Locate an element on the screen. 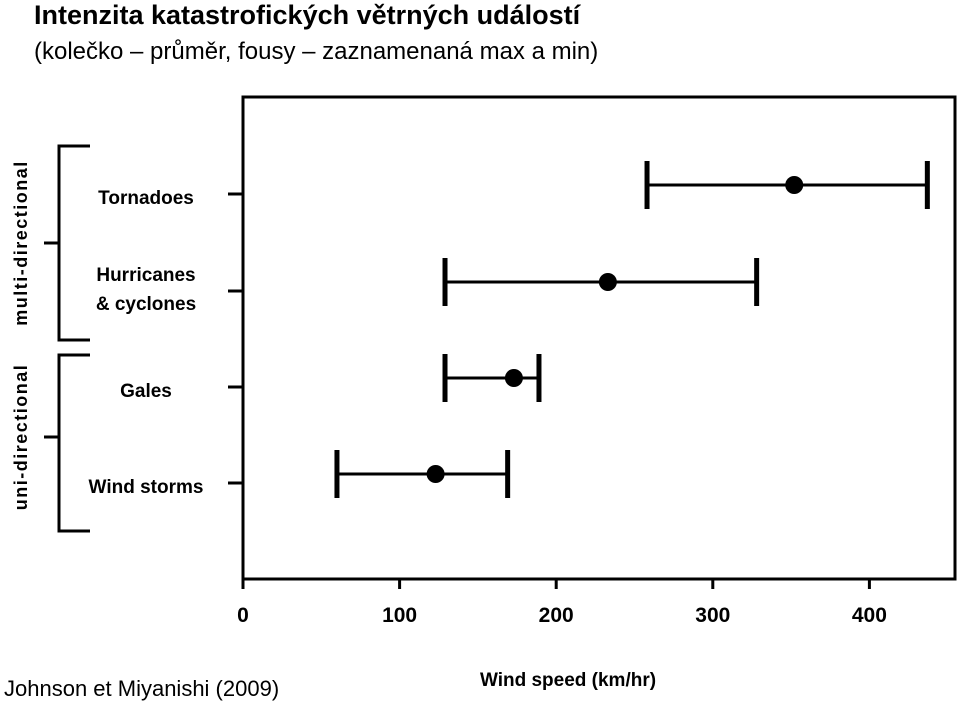 The width and height of the screenshot is (960, 704). x-axis-label: Wind speed (km/hr) is located at coordinates (568, 680).